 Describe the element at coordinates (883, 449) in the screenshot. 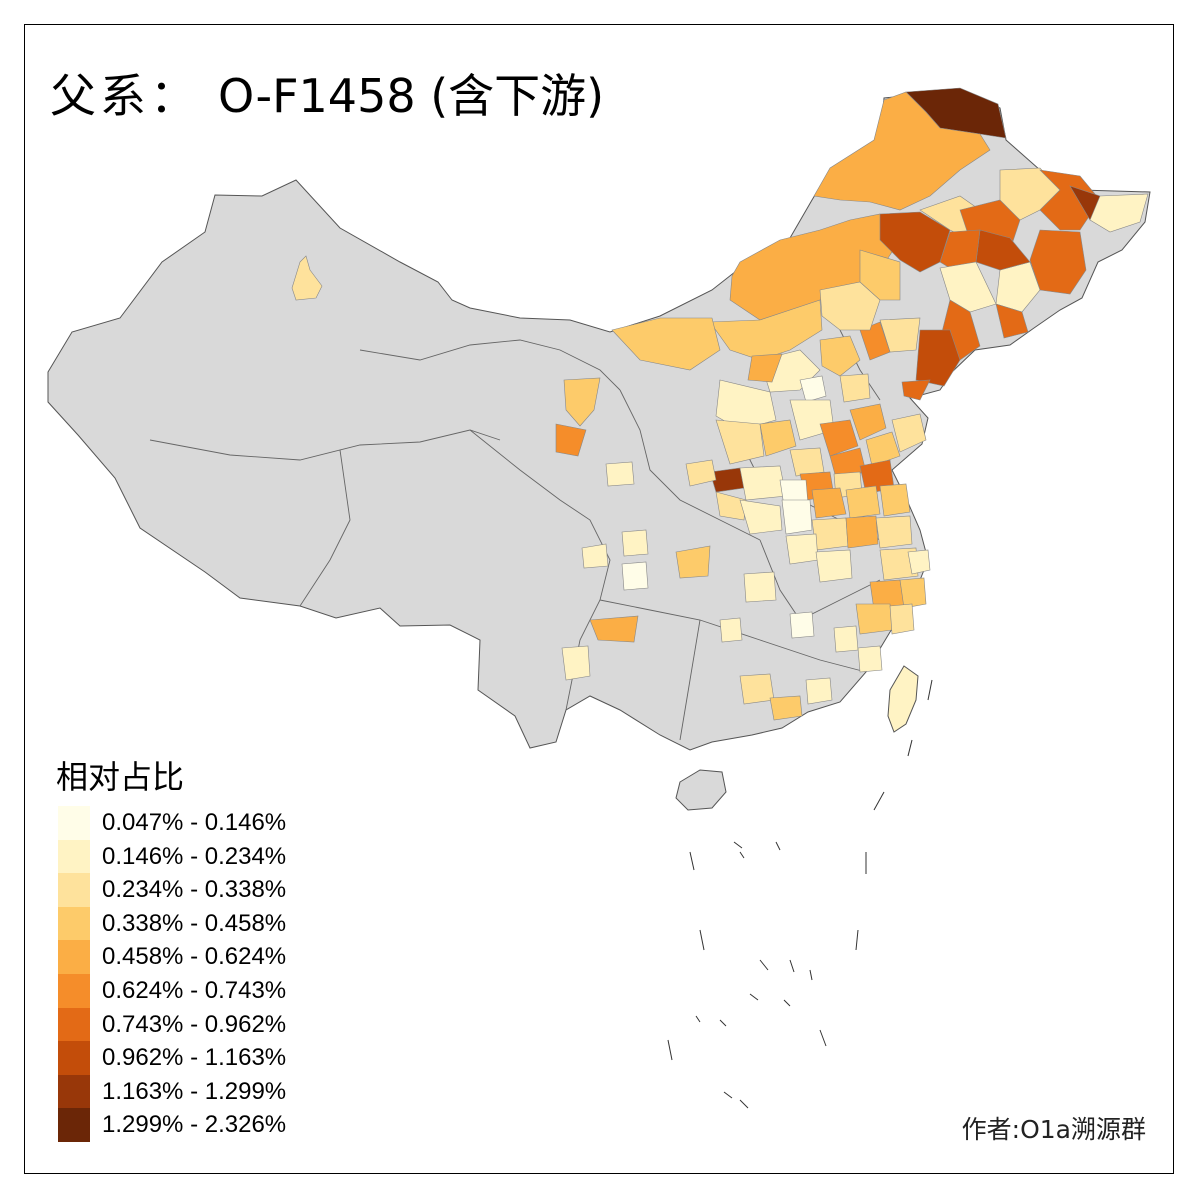

I see `region-jinan` at that location.